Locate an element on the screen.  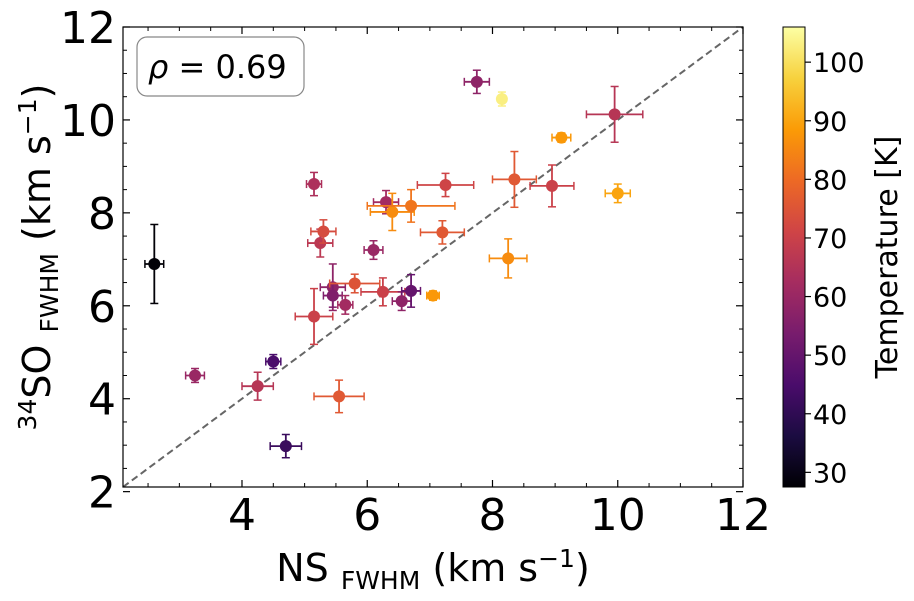
colorbar: 30 40 50 60 70 80 90 100 Temperature [K] is located at coordinates (843, 257).